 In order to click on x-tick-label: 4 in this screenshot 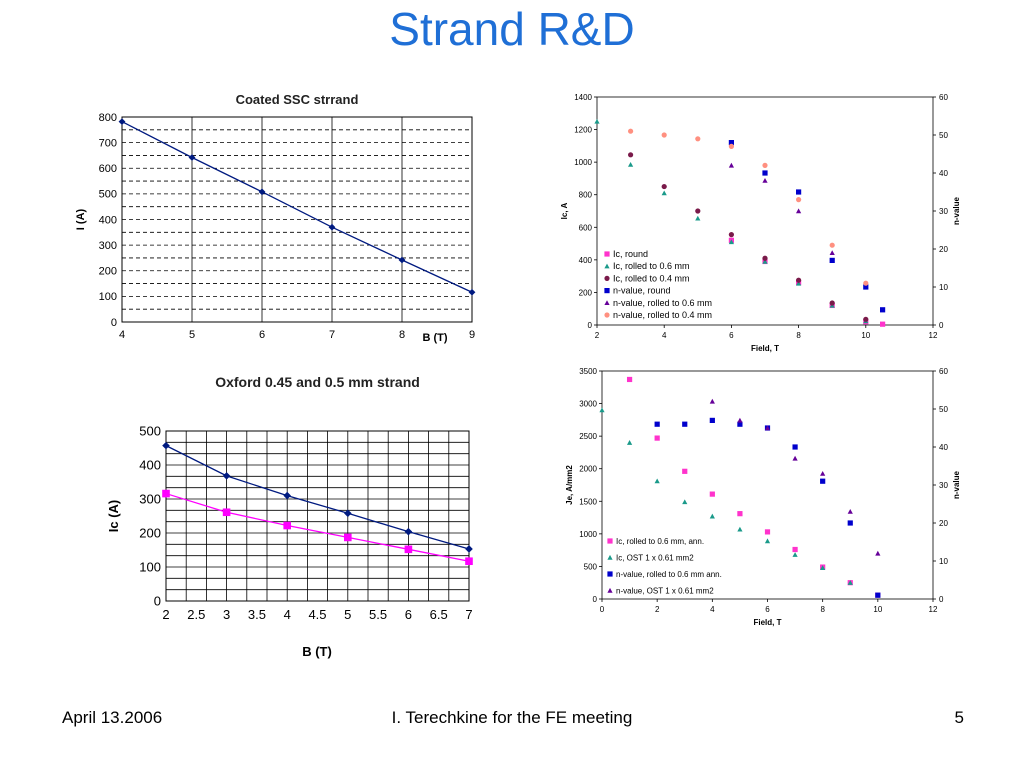, I will do `click(712, 609)`.